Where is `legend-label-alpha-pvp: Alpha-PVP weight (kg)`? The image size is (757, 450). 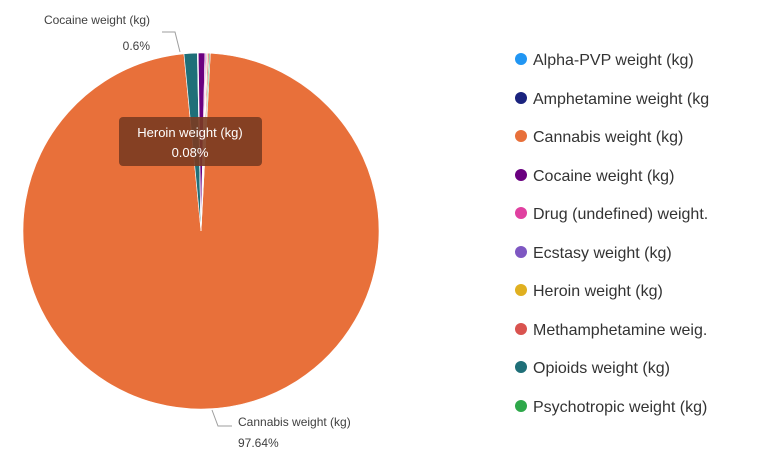 legend-label-alpha-pvp: Alpha-PVP weight (kg) is located at coordinates (613, 60).